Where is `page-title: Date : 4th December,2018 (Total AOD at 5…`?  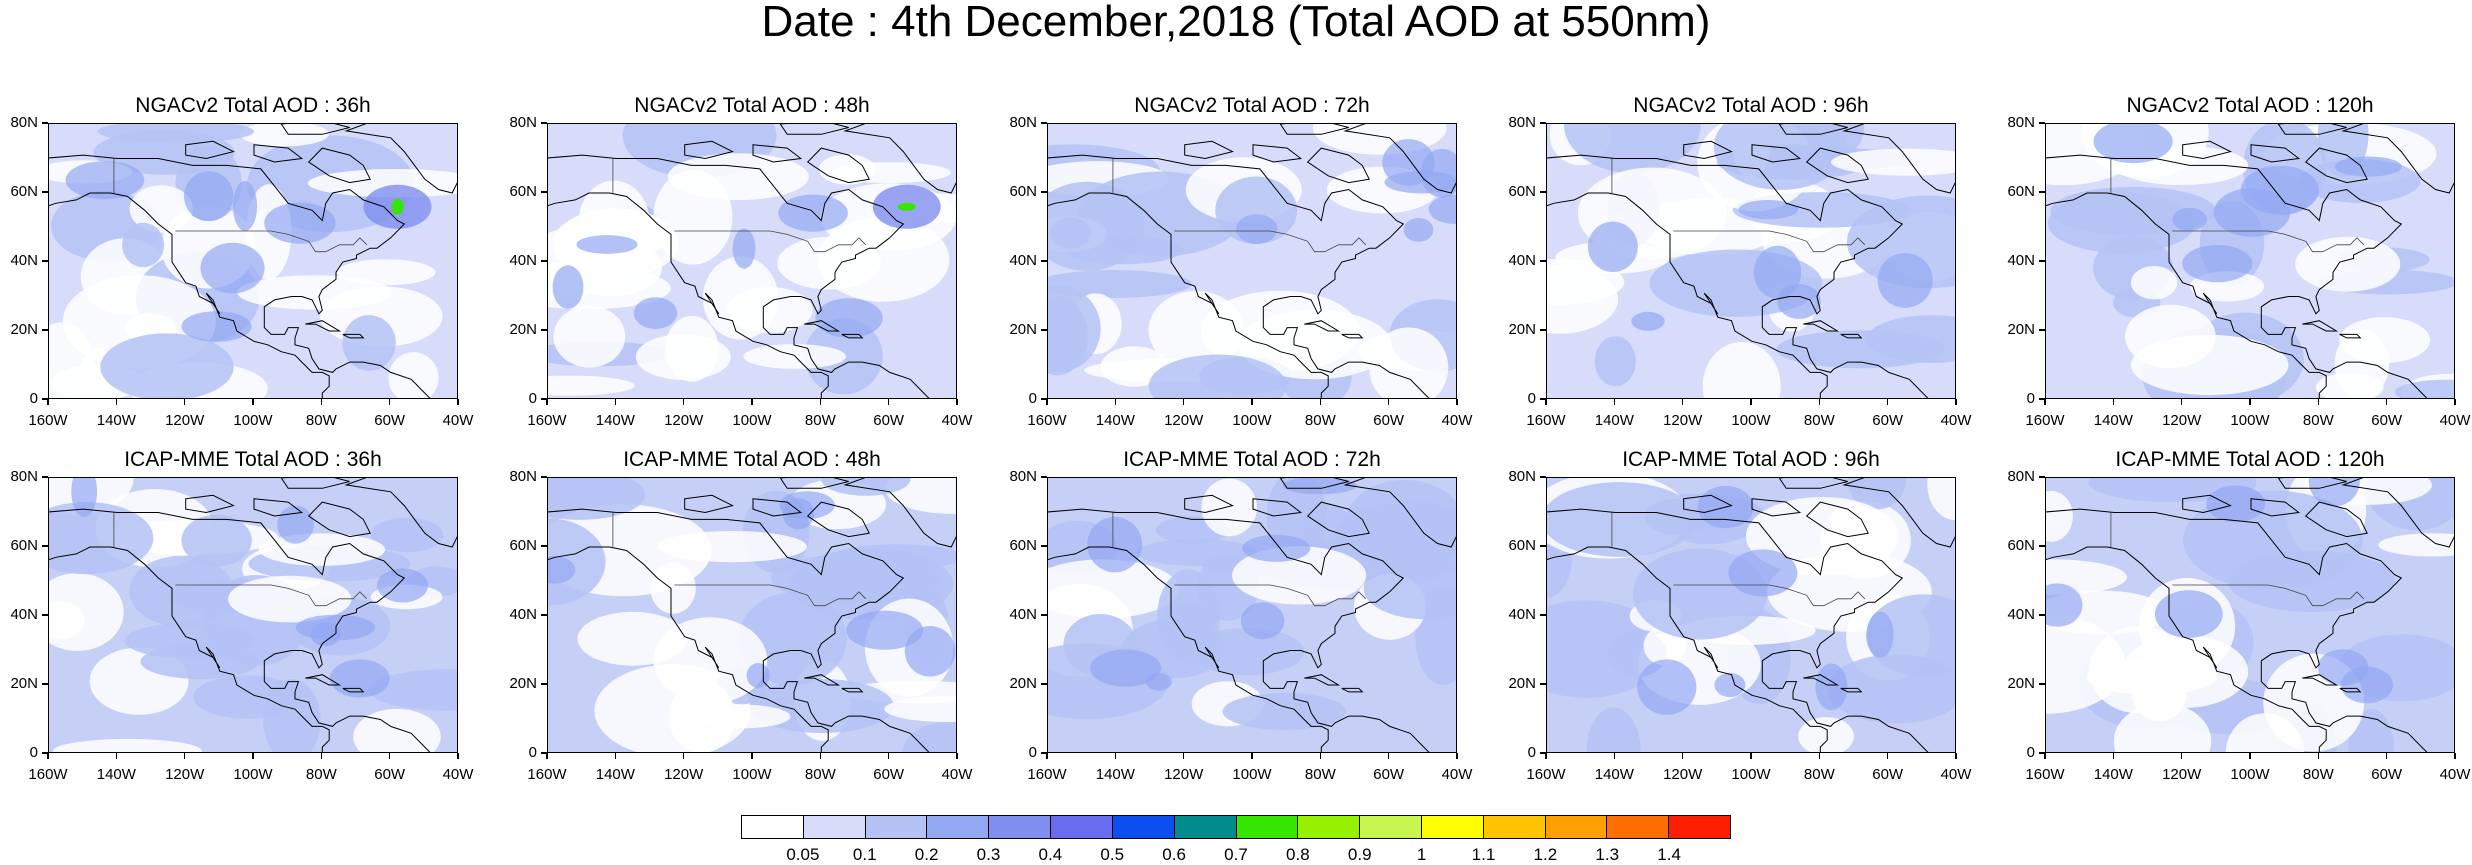
page-title: Date : 4th December,2018 (Total AOD at 5… is located at coordinates (1236, 23).